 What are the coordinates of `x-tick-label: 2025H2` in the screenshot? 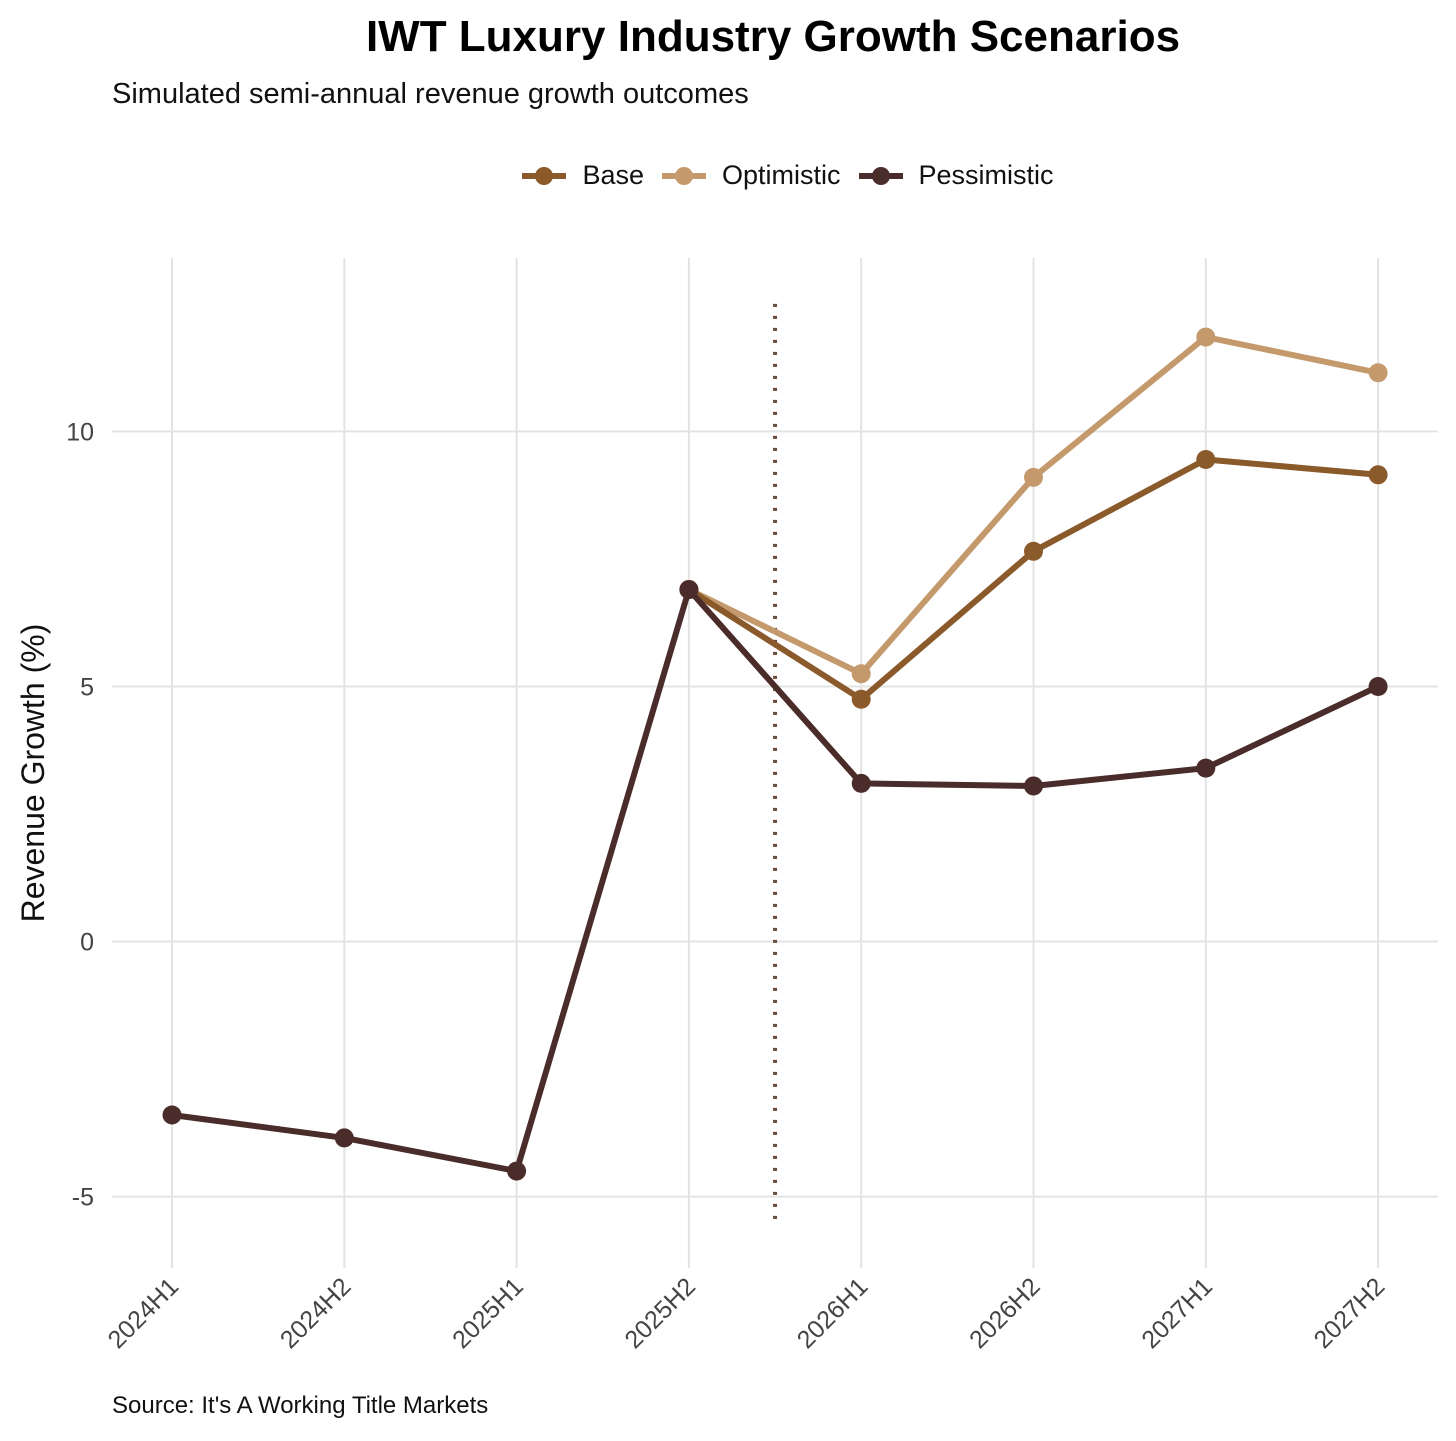 It's located at (660, 1313).